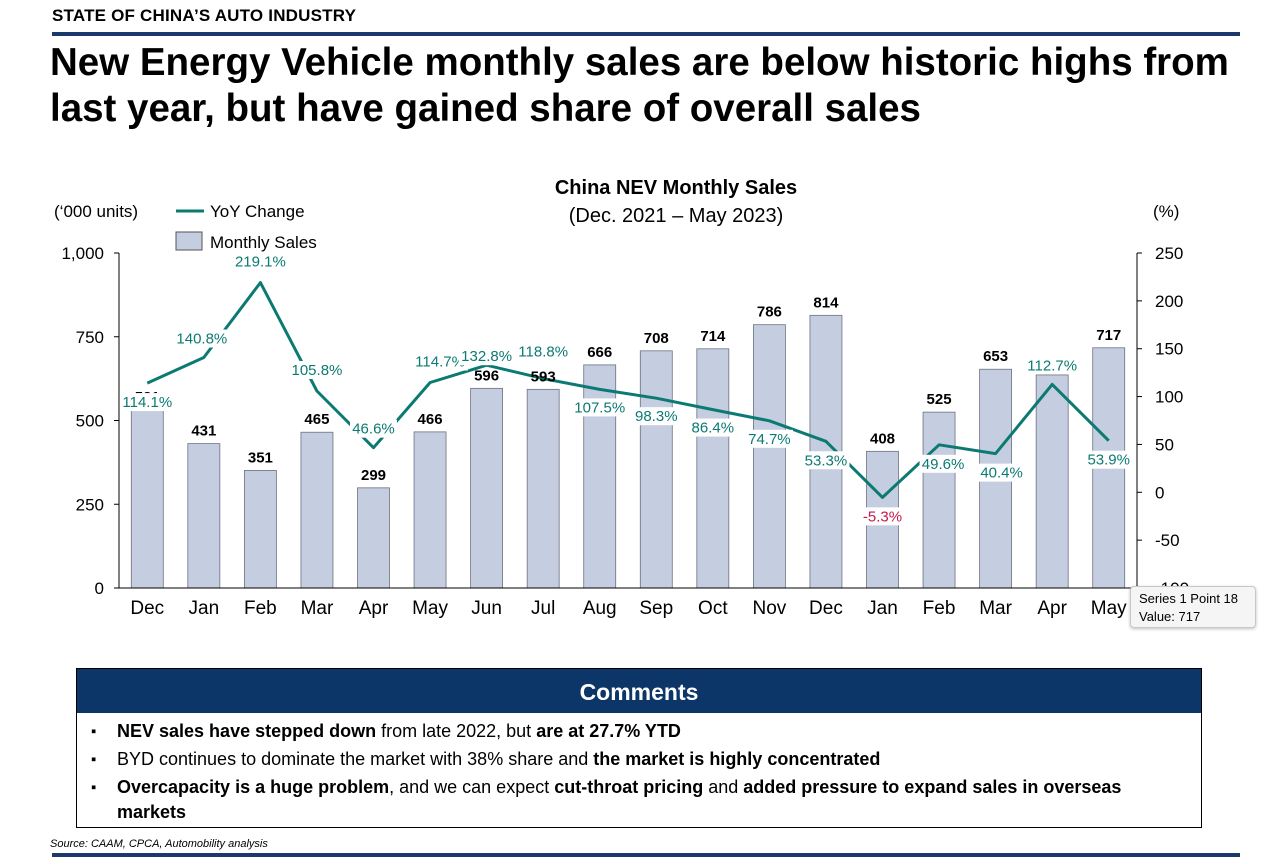  I want to click on yoy-value-label: 98.3%, so click(656, 416).